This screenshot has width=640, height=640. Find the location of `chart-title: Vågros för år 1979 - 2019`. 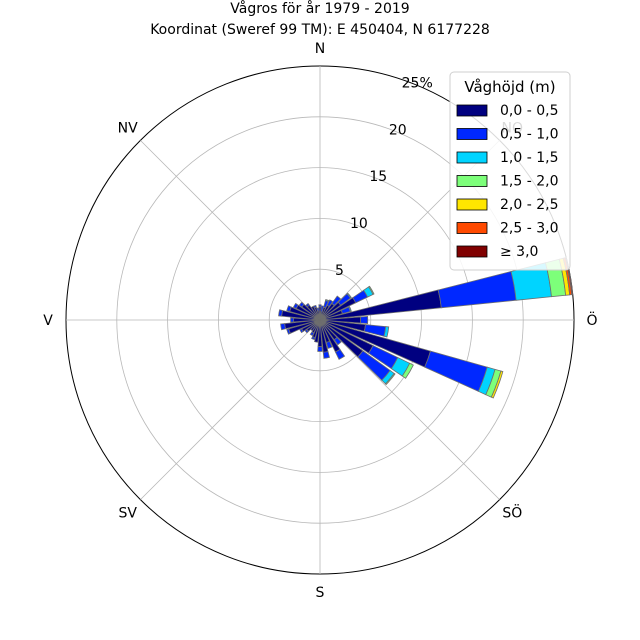

chart-title: Vågros för år 1979 - 2019 is located at coordinates (319, 8).